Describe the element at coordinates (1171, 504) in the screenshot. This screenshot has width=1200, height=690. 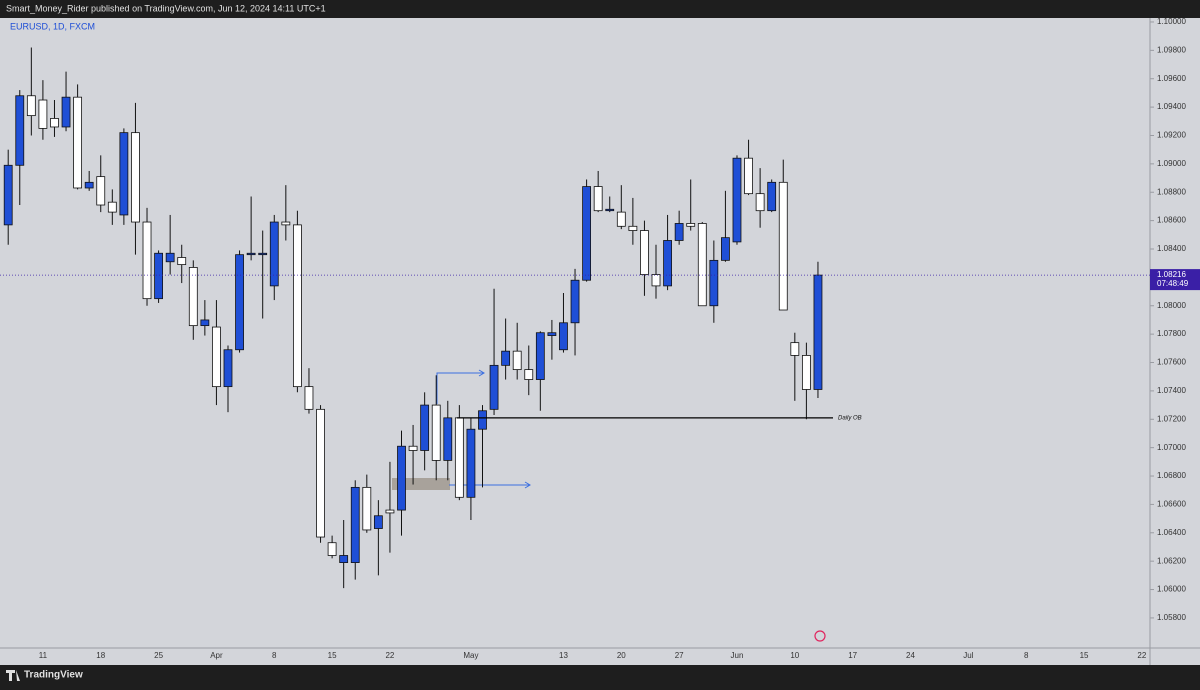
I see `y-tick-label: 1.06600` at that location.